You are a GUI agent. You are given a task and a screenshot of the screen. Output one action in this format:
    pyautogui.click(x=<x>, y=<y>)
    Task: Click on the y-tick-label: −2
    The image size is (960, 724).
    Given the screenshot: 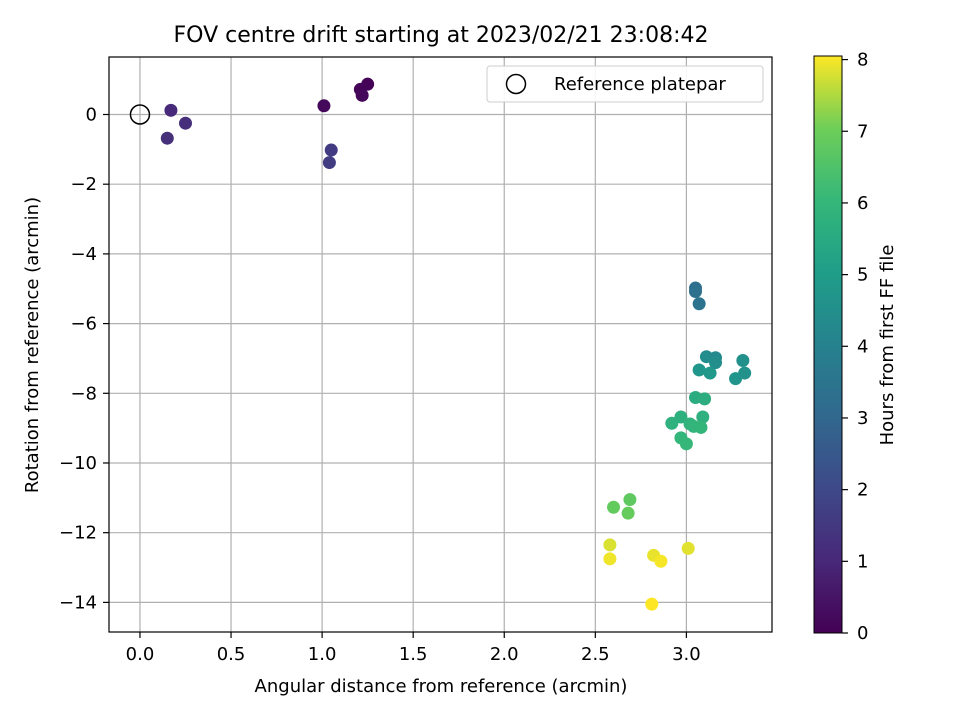 What is the action you would take?
    pyautogui.click(x=83, y=184)
    